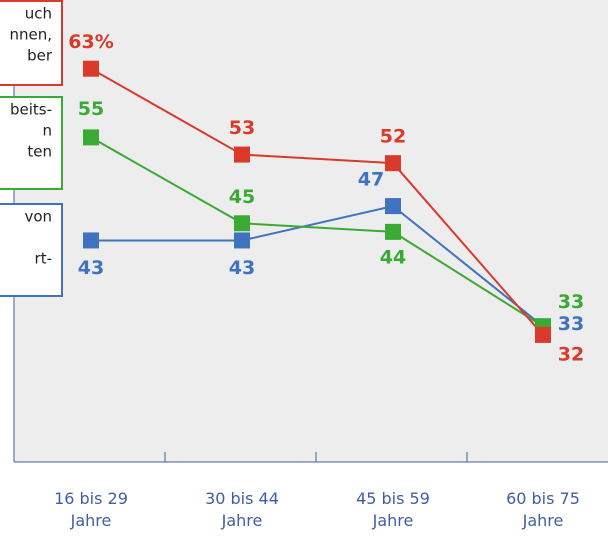 This screenshot has height=542, width=608. What do you see at coordinates (39, 152) in the screenshot?
I see `annotation-text: ten` at bounding box center [39, 152].